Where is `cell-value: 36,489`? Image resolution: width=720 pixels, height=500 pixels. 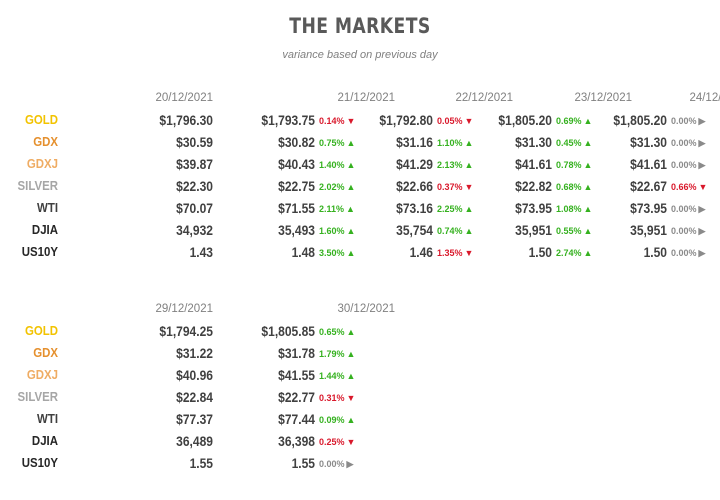
cell-value: 36,489 is located at coordinates (194, 441).